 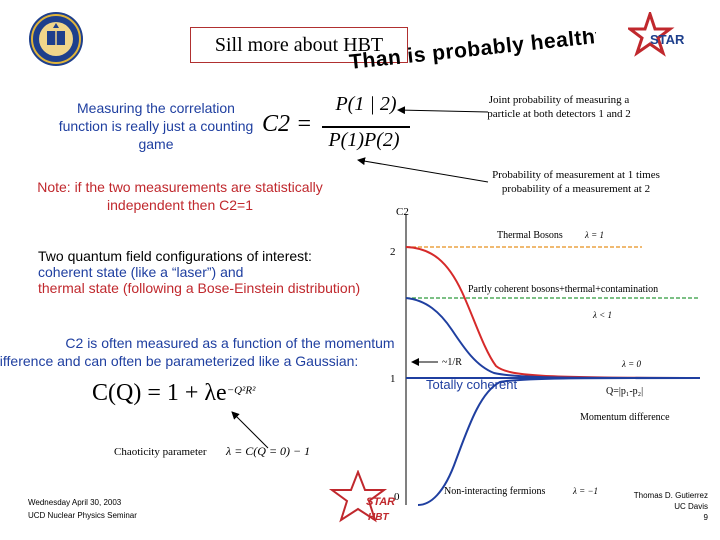 I want to click on footer-date: Wednesday April 30, 2003, so click(x=75, y=502).